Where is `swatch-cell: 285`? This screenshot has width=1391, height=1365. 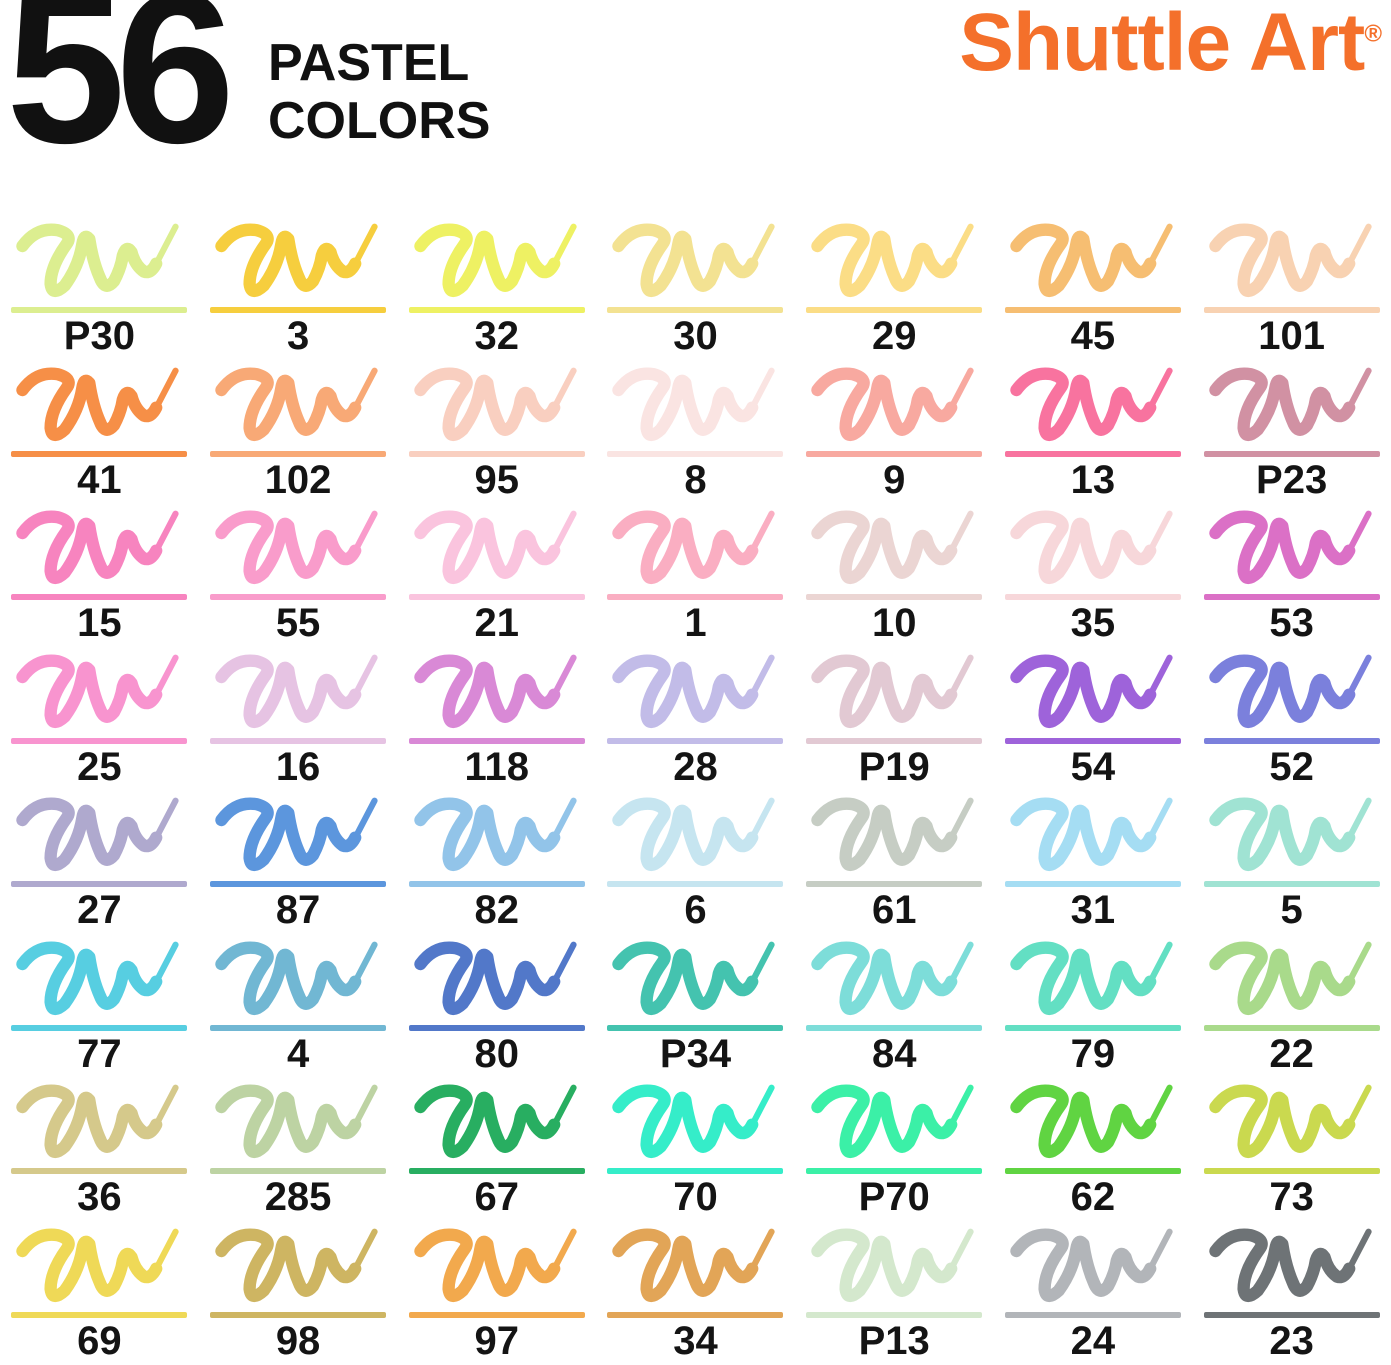 swatch-cell: 285 is located at coordinates (298, 1148).